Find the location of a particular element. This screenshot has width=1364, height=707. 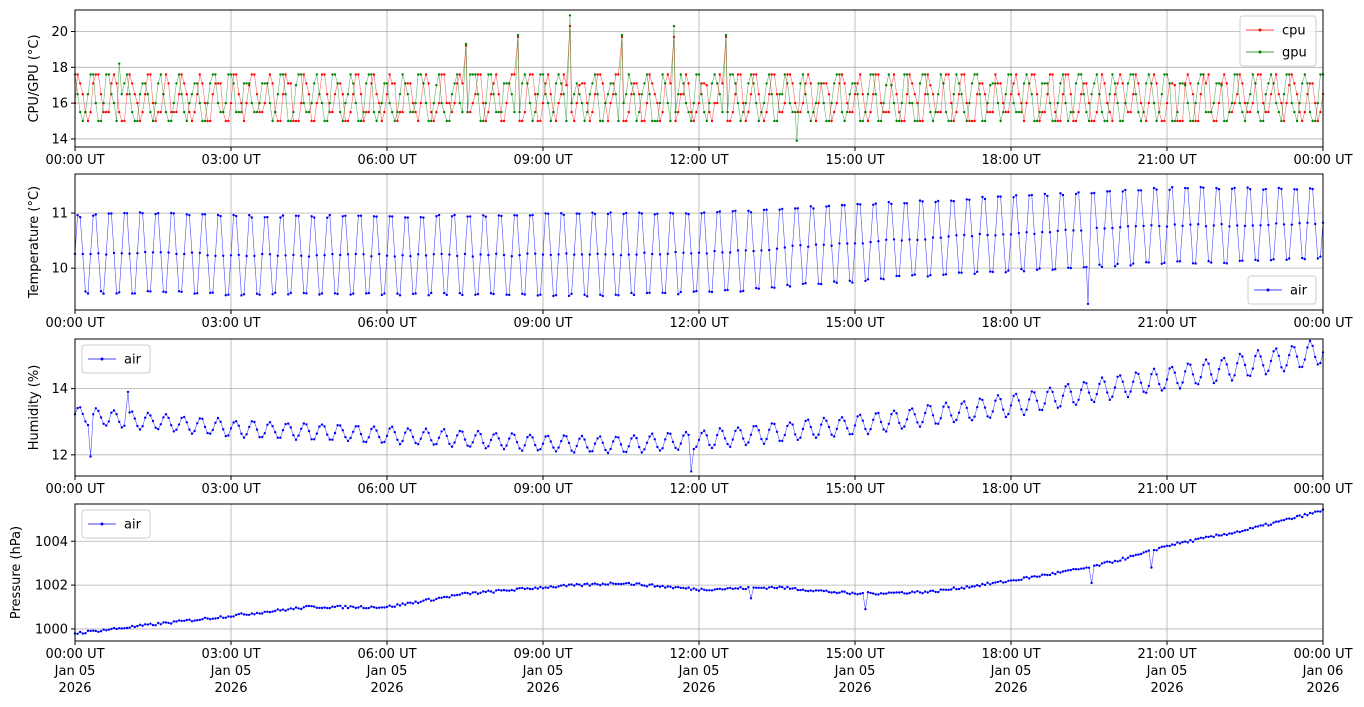

x-tick-label: 00:00 UT is located at coordinates (1322, 323).